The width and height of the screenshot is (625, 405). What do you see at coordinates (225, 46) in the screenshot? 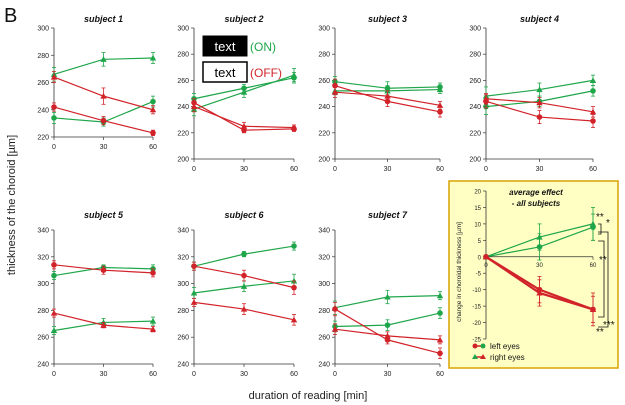
I see `legend-on-box` at bounding box center [225, 46].